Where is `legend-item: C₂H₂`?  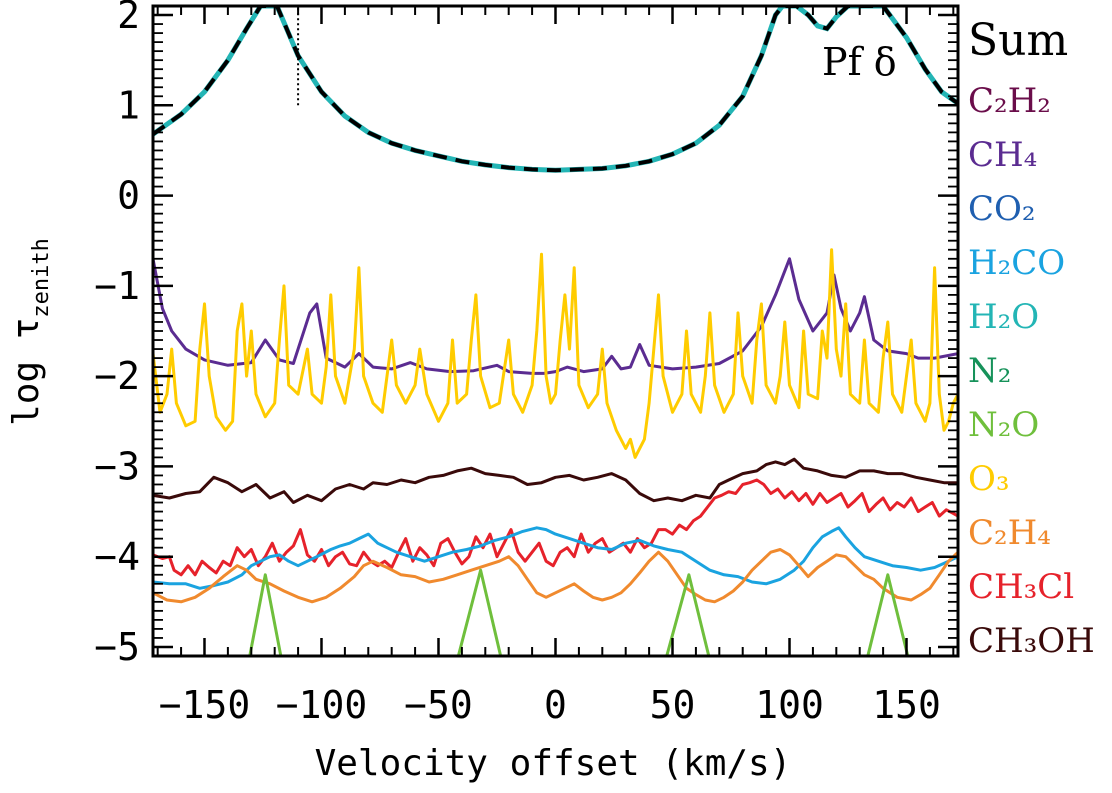 legend-item: C₂H₂ is located at coordinates (1009, 101).